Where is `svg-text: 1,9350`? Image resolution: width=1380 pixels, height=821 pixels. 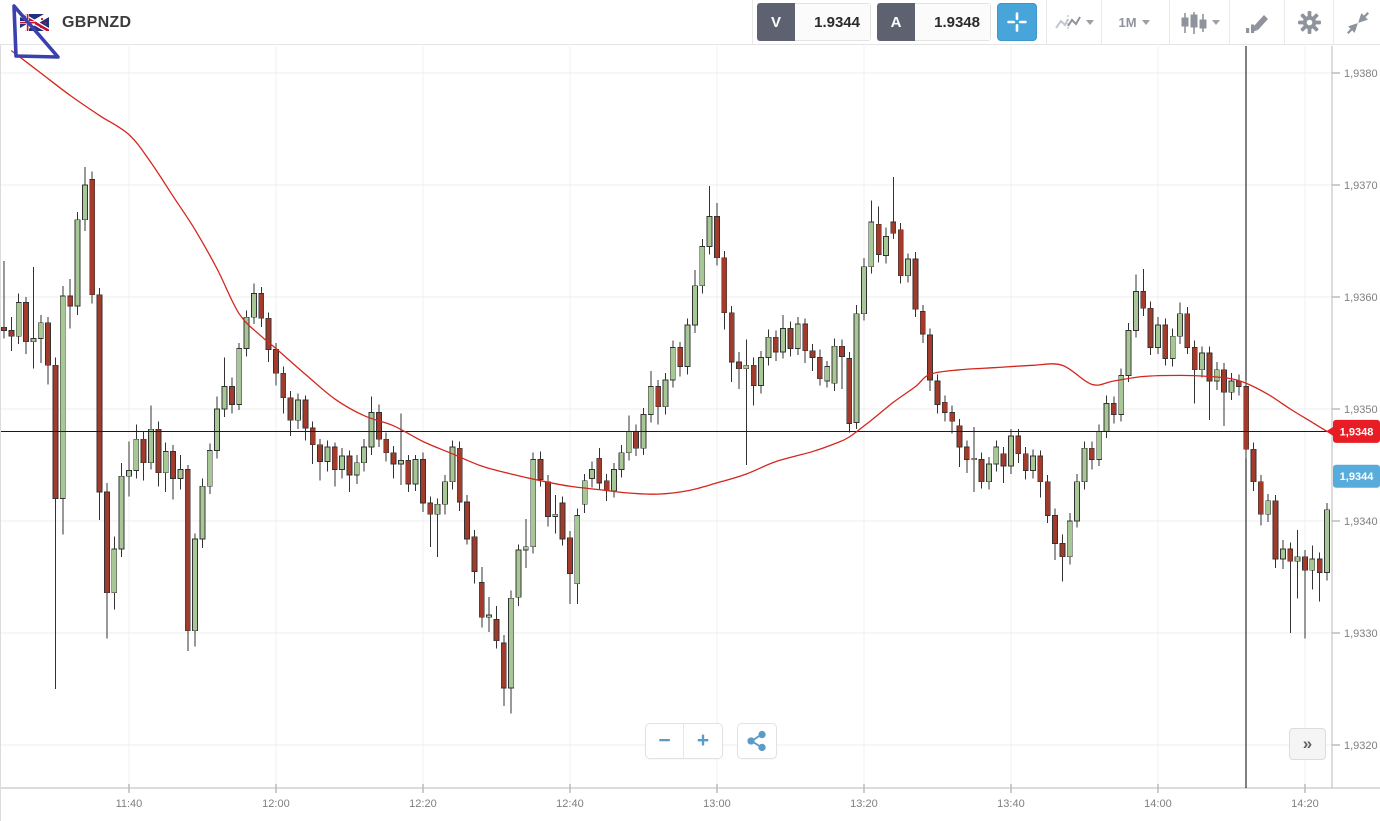 svg-text: 1,9350 is located at coordinates (1361, 410).